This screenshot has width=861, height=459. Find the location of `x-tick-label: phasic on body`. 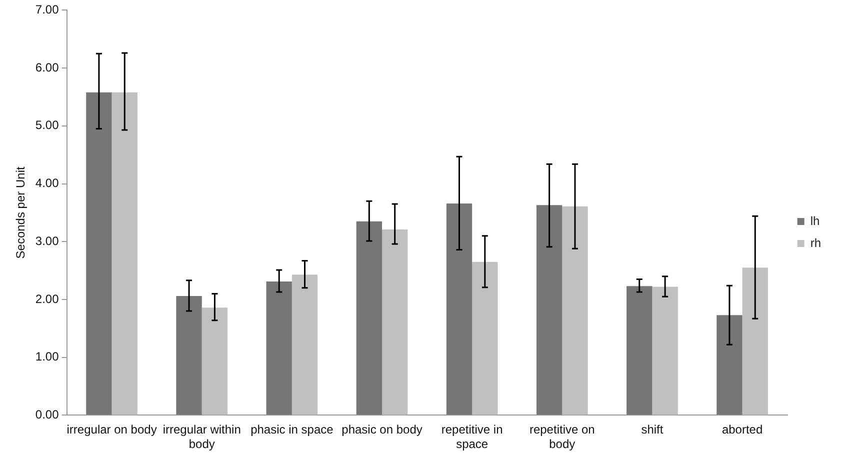

x-tick-label: phasic on body is located at coordinates (382, 429).